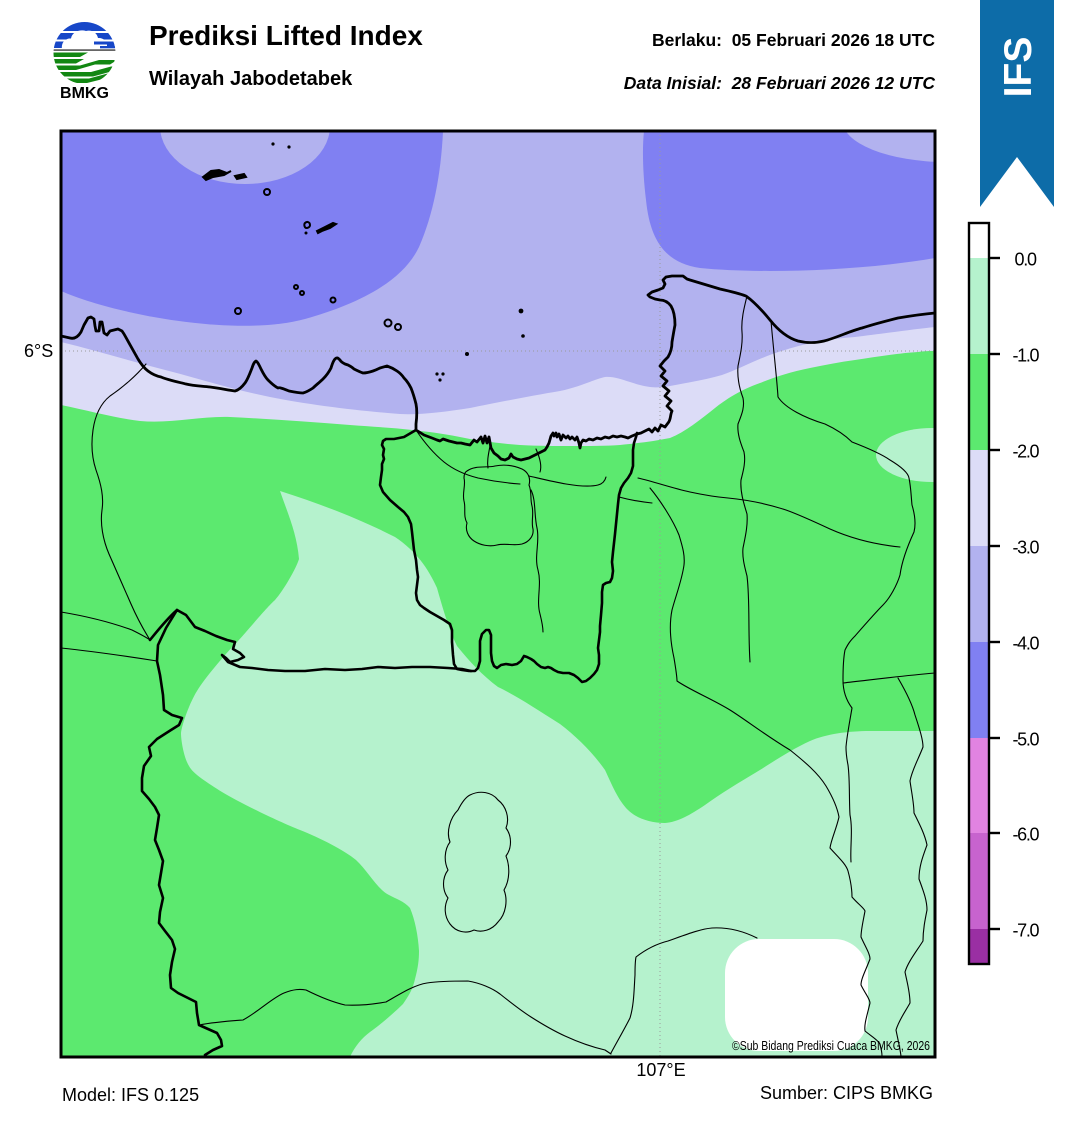  What do you see at coordinates (1026, 644) in the screenshot?
I see `svg-text: -4.0` at bounding box center [1026, 644].